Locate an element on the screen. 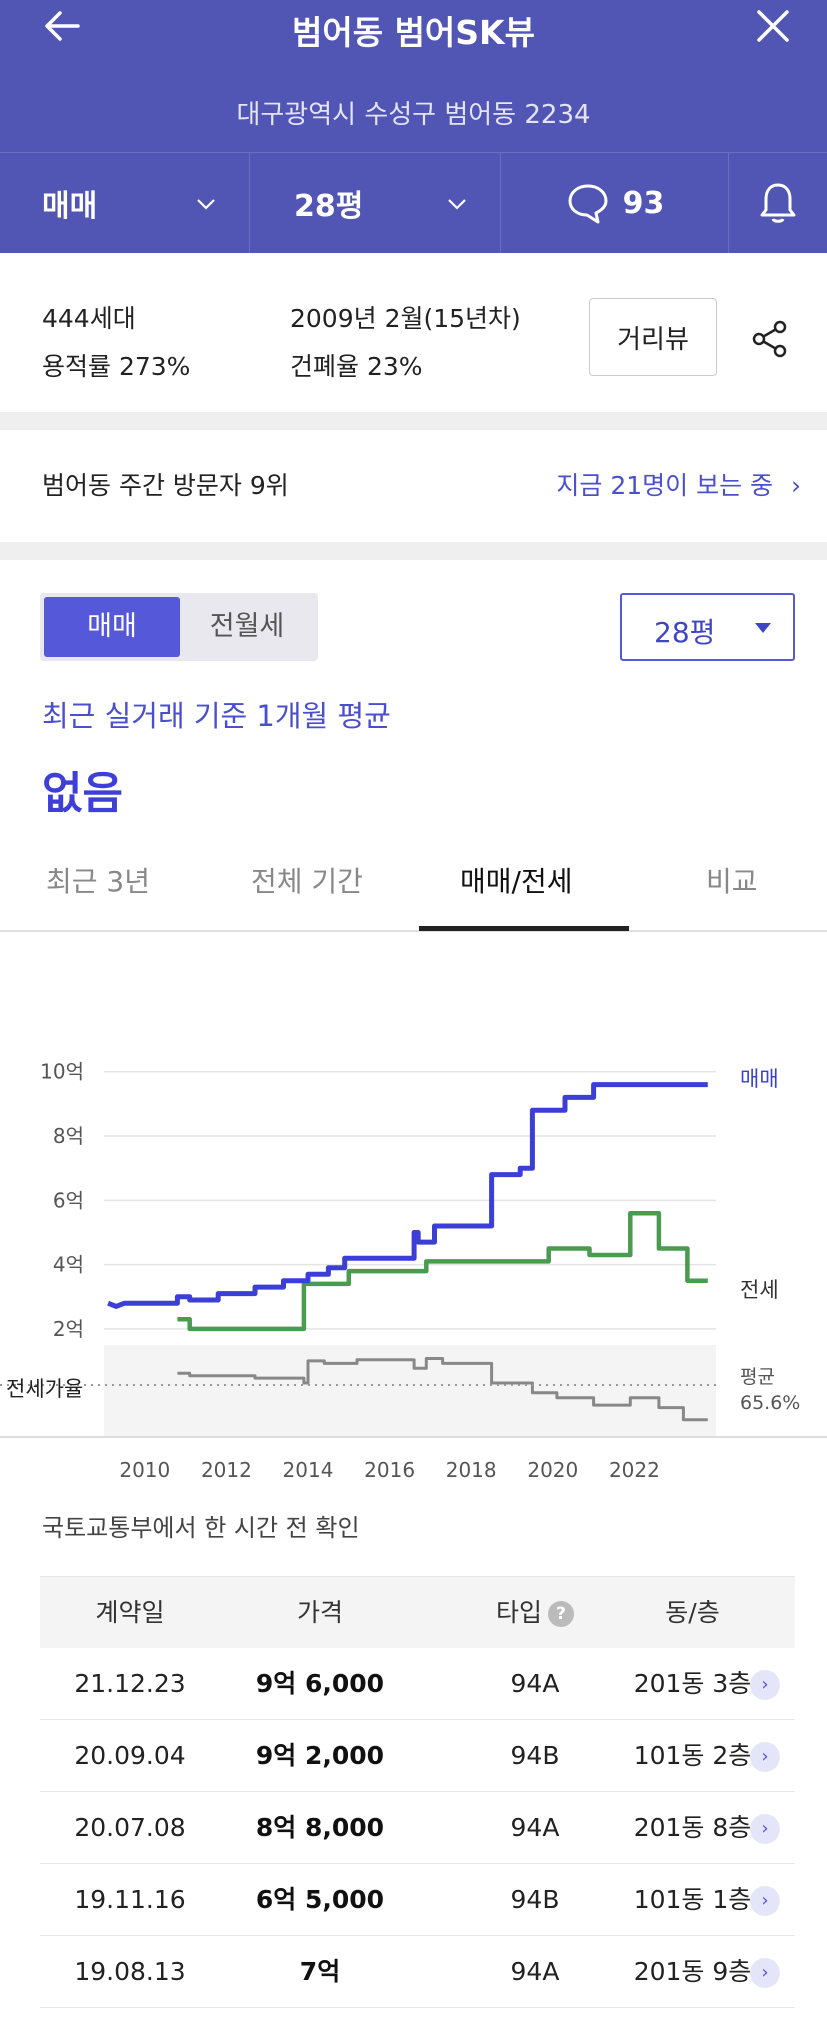 The height and width of the screenshot is (2033, 827). viewing-now-link: 지금 21명이 보는 중 › is located at coordinates (678, 484).